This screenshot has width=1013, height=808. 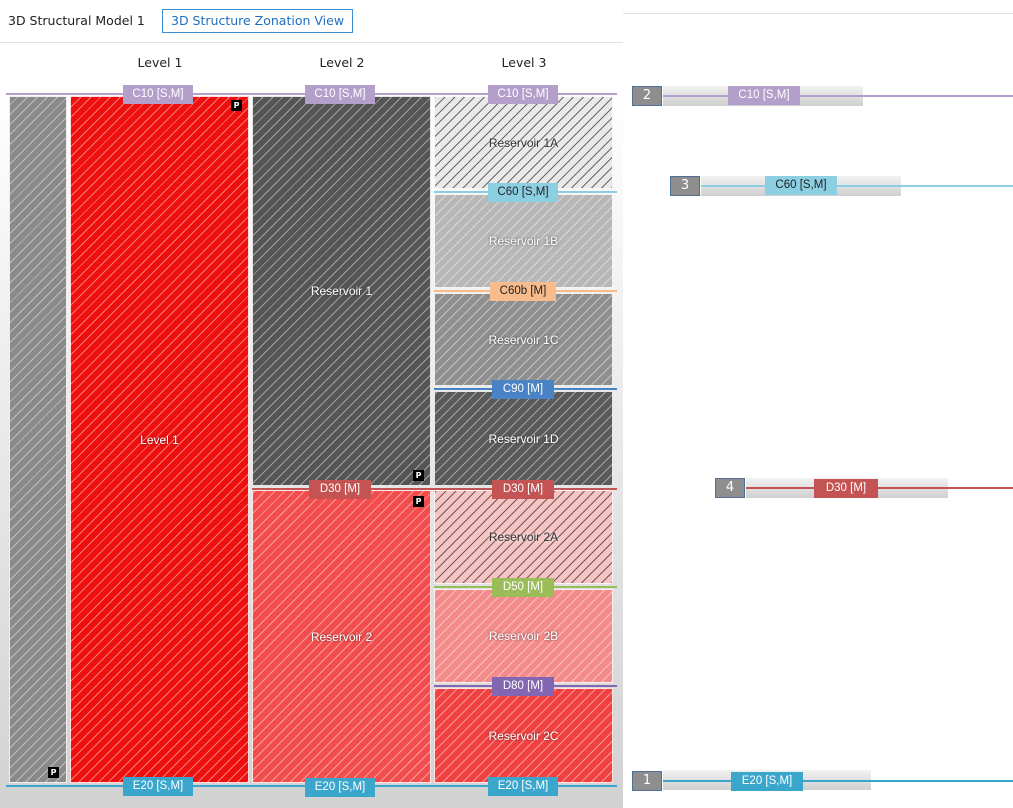 I want to click on level-2-header: Level 2, so click(x=342, y=62).